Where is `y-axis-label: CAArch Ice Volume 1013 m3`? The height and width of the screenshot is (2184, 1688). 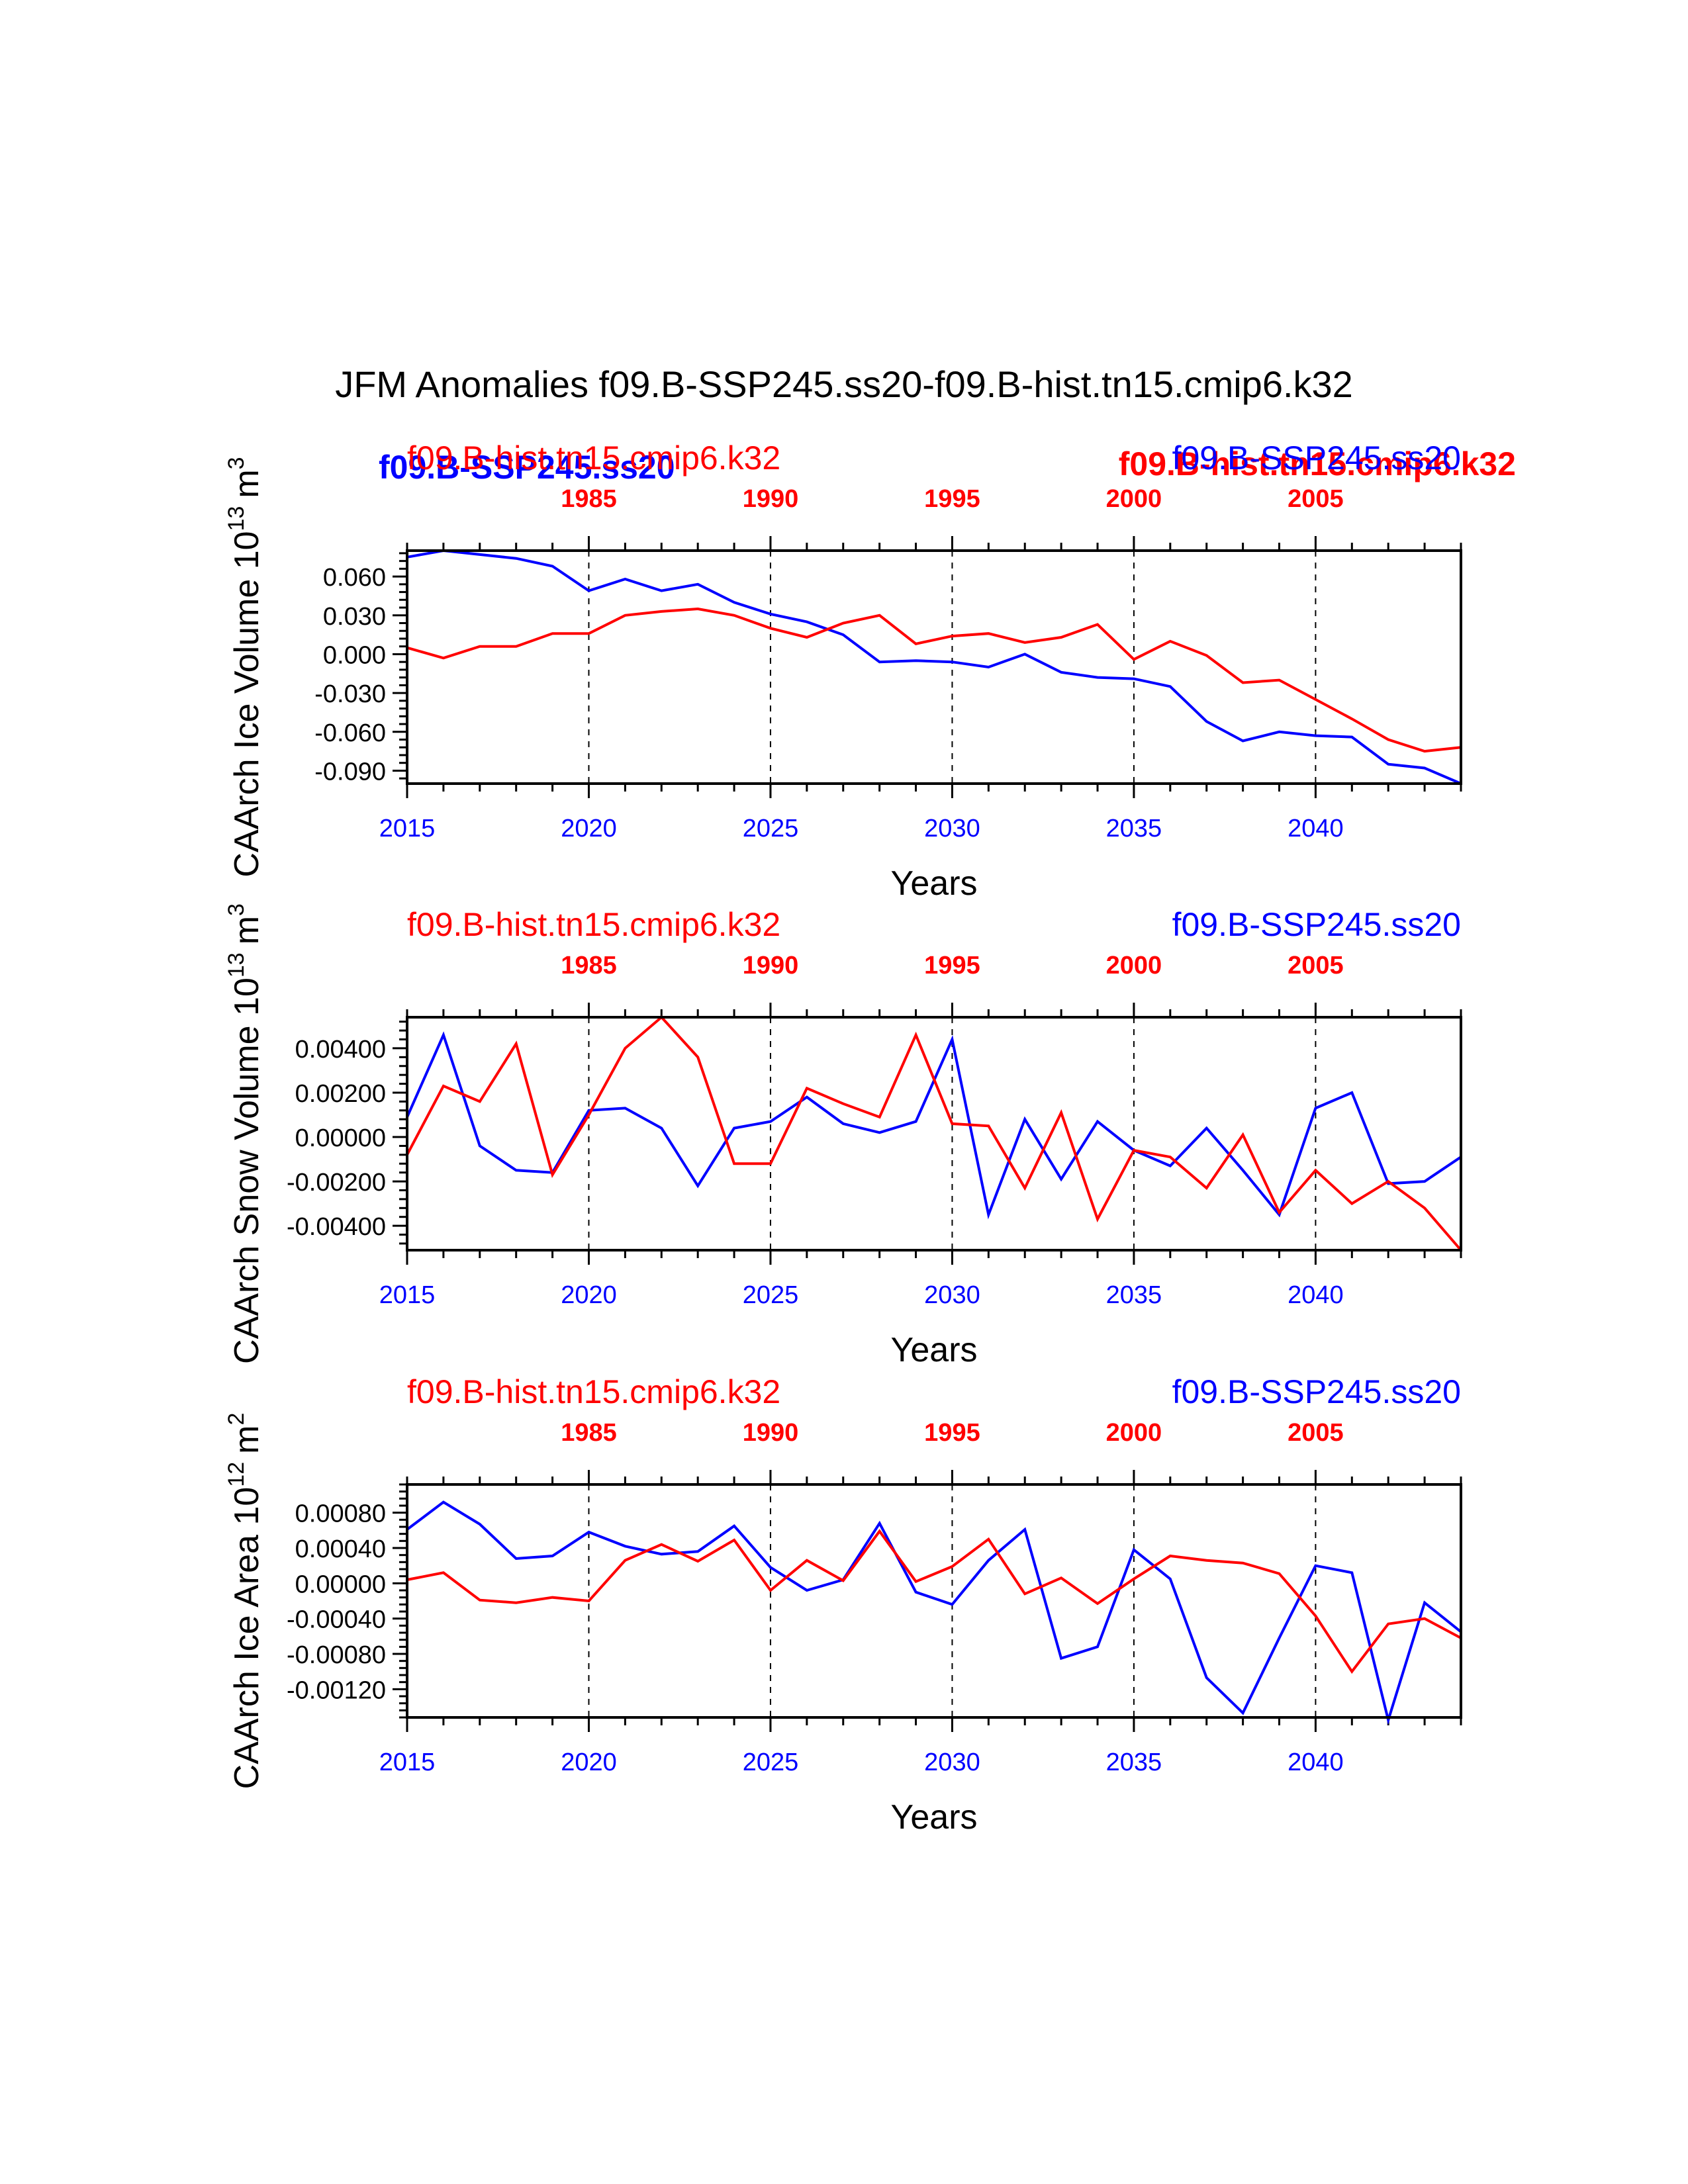 y-axis-label: CAArch Ice Volume 1013 m3 is located at coordinates (245, 667).